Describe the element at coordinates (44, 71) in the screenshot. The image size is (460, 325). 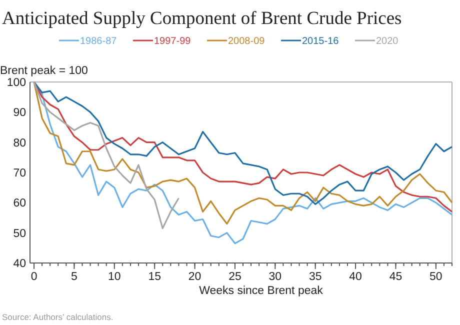
I see `y-axis-title: Brent peak = 100` at that location.